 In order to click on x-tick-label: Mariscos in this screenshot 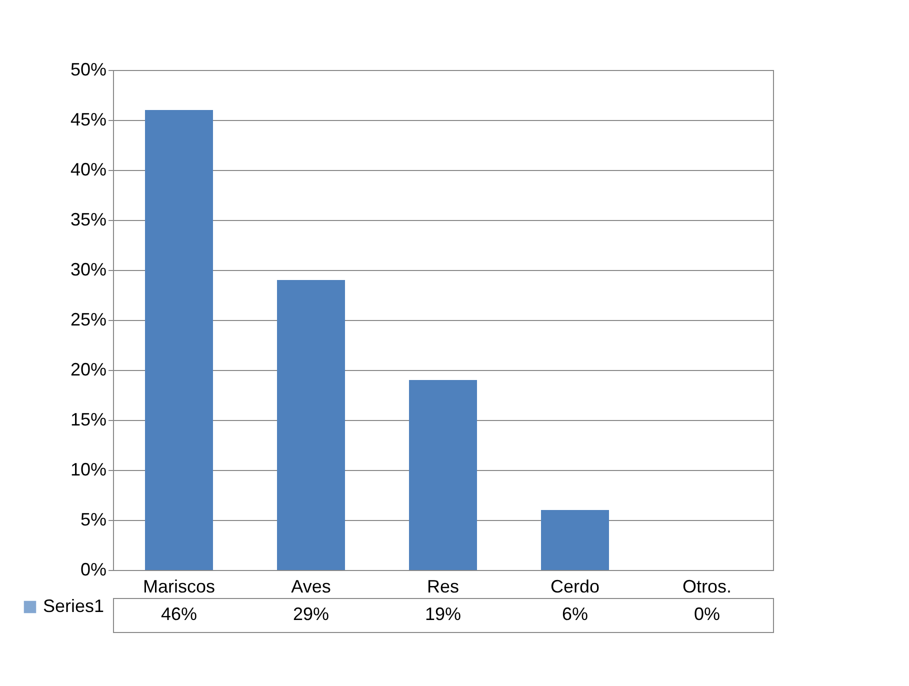, I will do `click(179, 586)`.